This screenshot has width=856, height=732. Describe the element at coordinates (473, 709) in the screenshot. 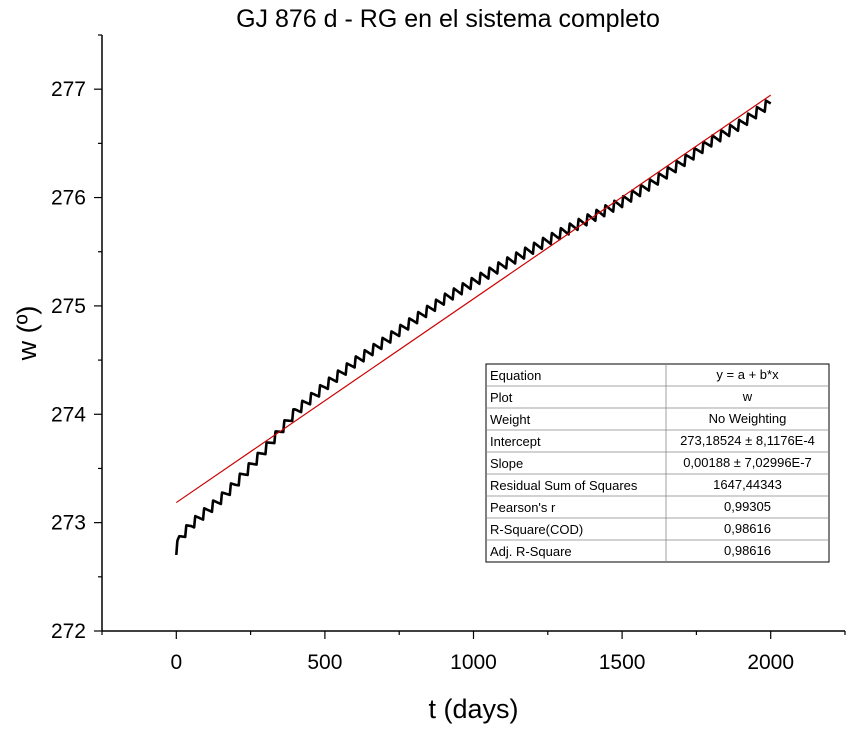

I see `x-axis-title: t (days)` at that location.